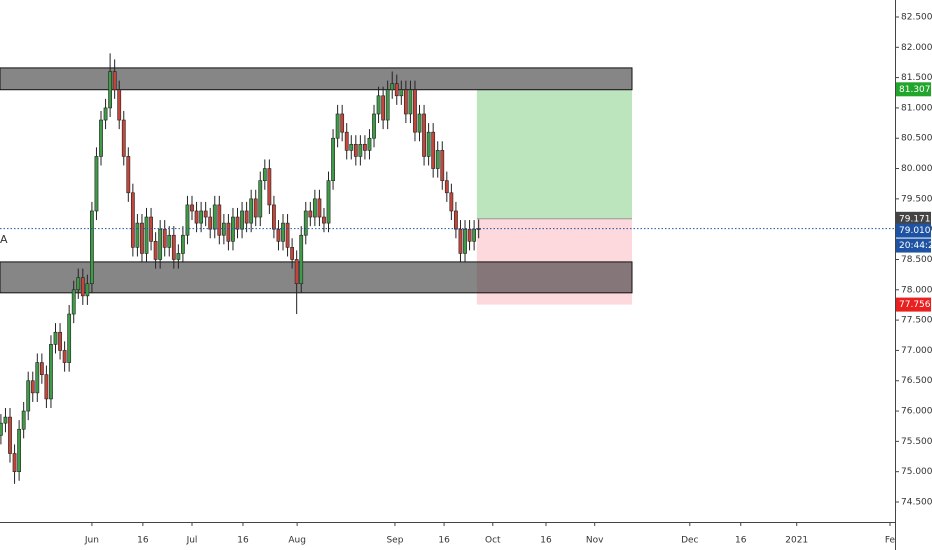  Describe the element at coordinates (916, 290) in the screenshot. I see `y-tick-label: 78.000` at that location.